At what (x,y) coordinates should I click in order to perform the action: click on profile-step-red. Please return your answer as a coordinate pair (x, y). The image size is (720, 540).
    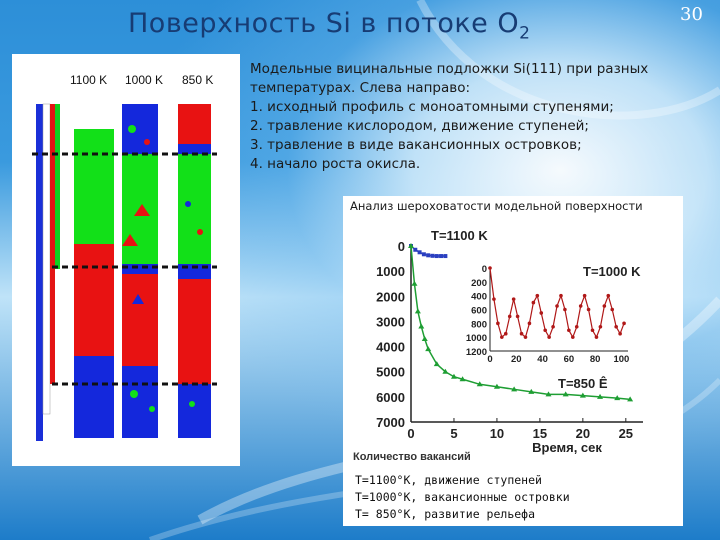
    Looking at the image, I should click on (52, 244).